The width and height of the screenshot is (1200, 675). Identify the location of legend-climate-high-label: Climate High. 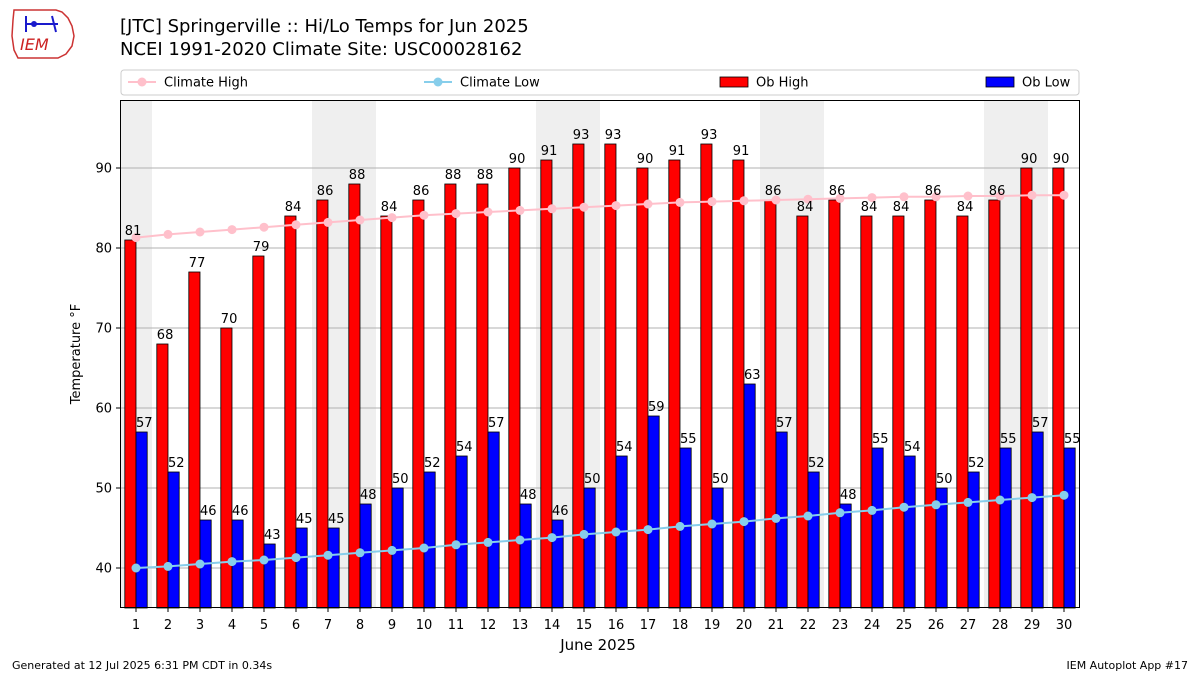
(206, 83).